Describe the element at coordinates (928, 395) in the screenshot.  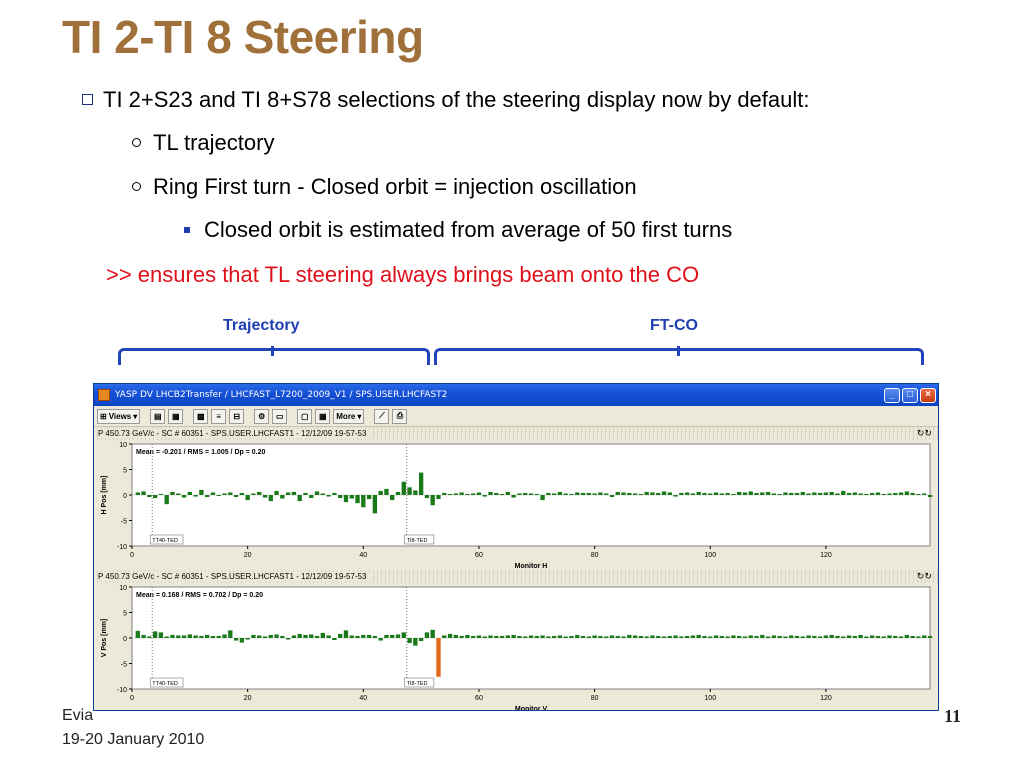
I see `close-icon: ×` at that location.